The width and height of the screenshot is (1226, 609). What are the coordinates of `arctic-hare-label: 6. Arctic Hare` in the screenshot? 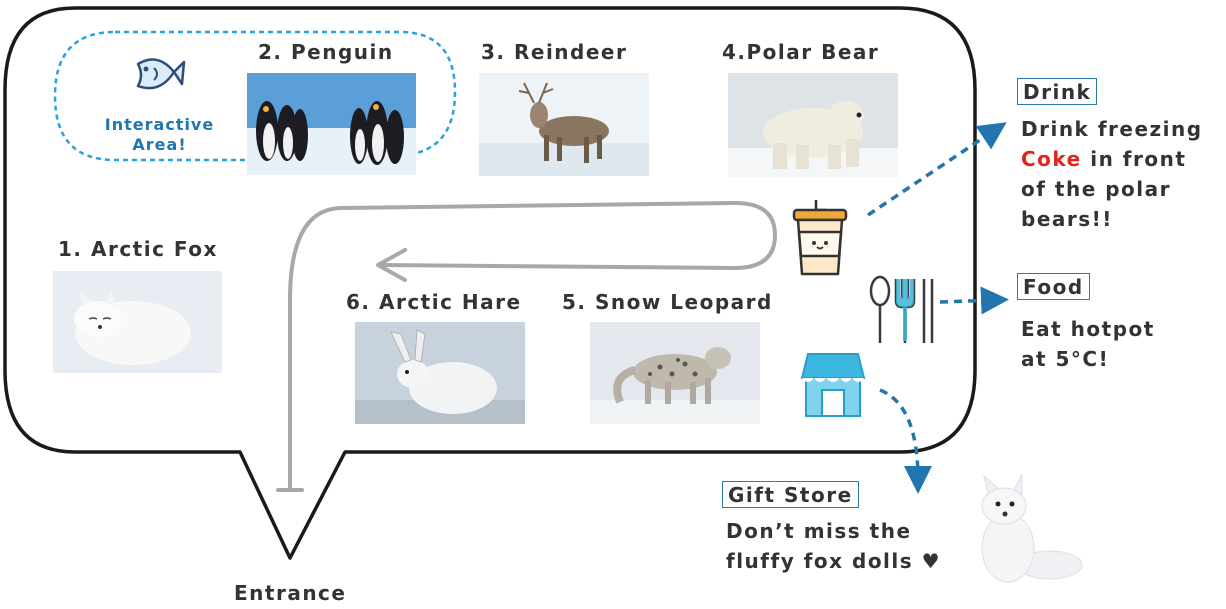 It's located at (434, 302).